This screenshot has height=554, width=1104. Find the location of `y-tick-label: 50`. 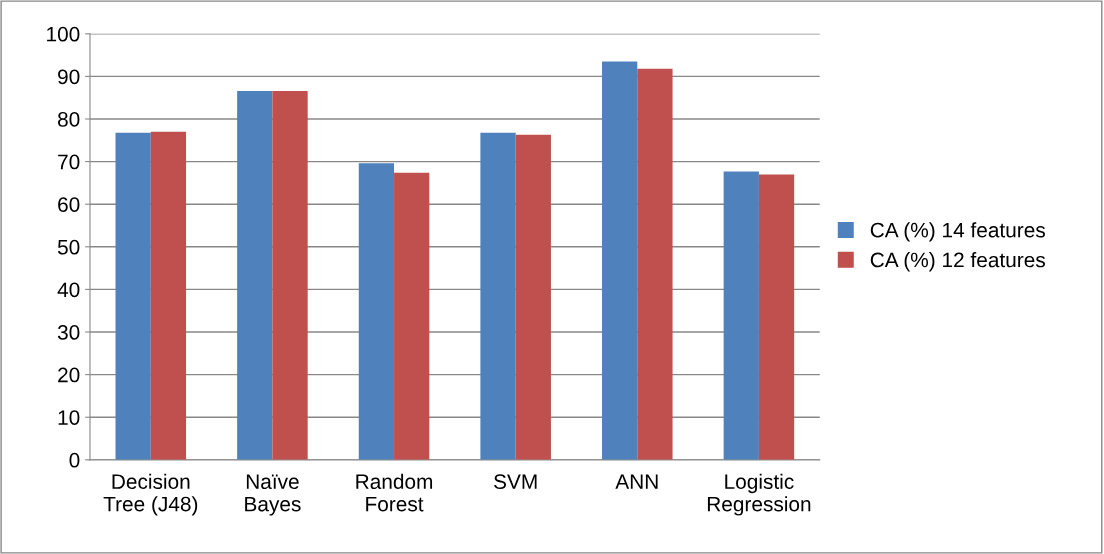

y-tick-label: 50 is located at coordinates (68, 247).